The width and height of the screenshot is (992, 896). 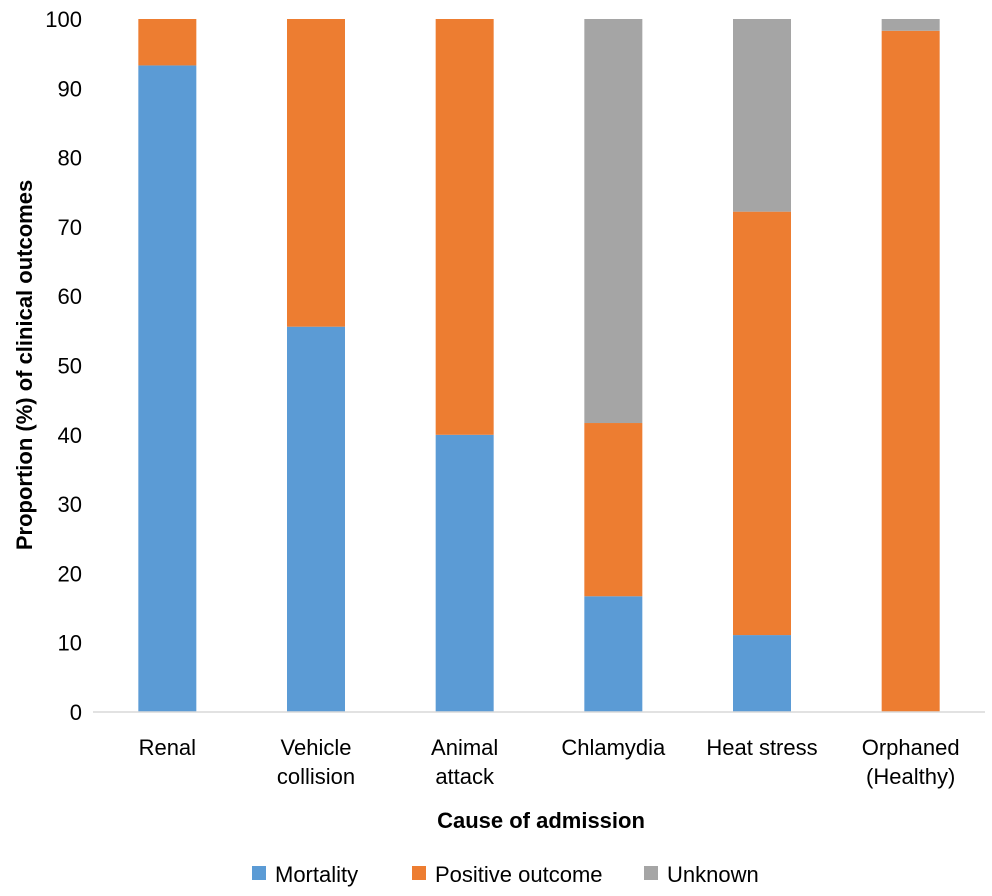 What do you see at coordinates (465, 776) in the screenshot?
I see `x-category-label-line: attack` at bounding box center [465, 776].